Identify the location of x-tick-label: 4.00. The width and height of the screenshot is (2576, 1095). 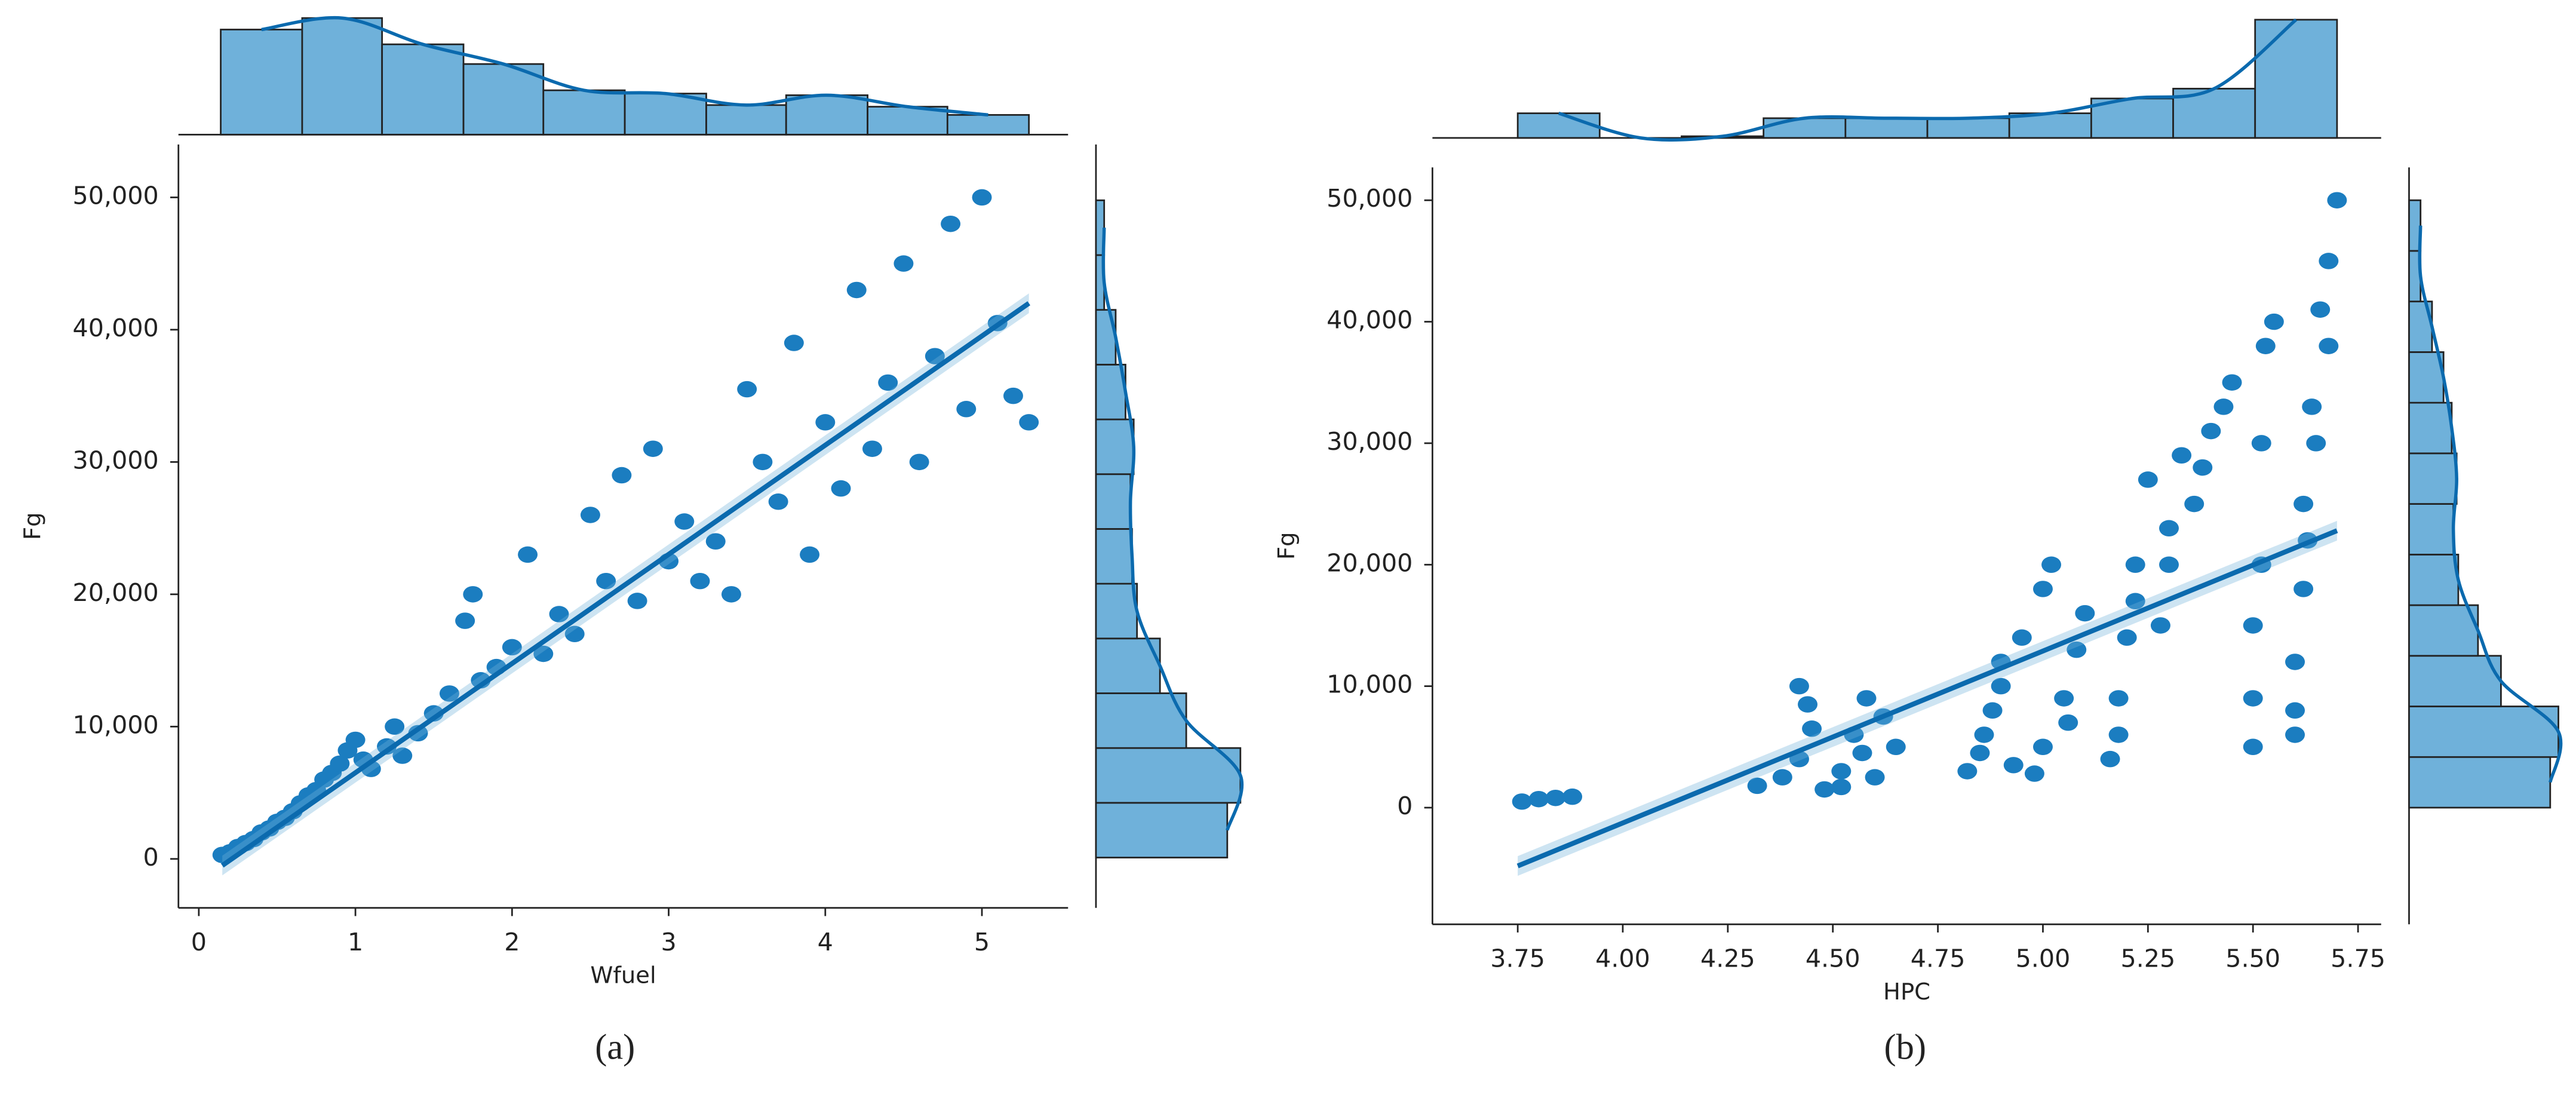
(1622, 959).